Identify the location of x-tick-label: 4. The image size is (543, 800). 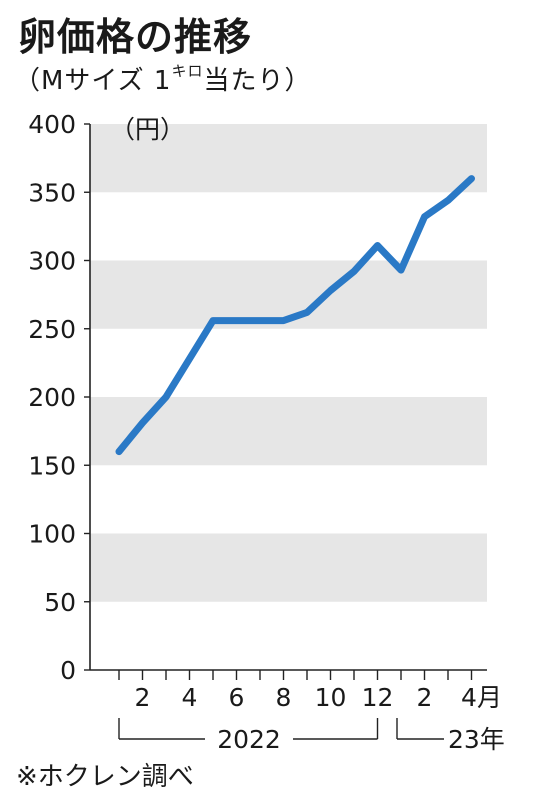
(190, 697).